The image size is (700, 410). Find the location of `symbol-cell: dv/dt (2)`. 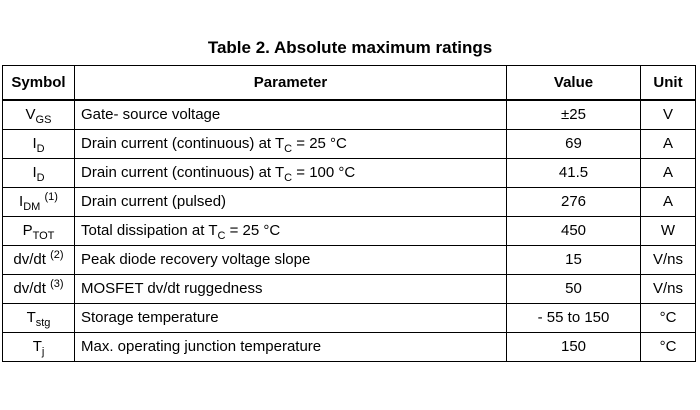

symbol-cell: dv/dt (2) is located at coordinates (38, 260).